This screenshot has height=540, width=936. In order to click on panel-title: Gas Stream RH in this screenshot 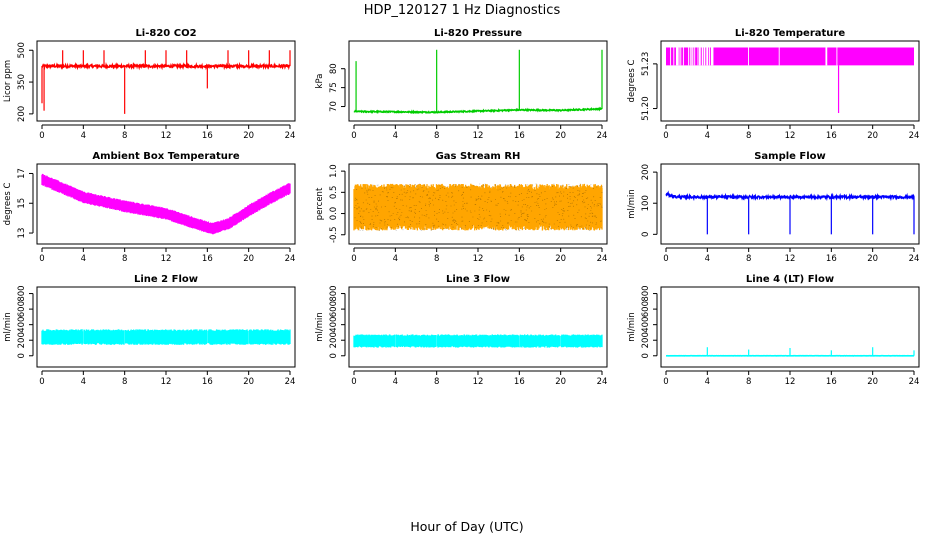, I will do `click(478, 156)`.